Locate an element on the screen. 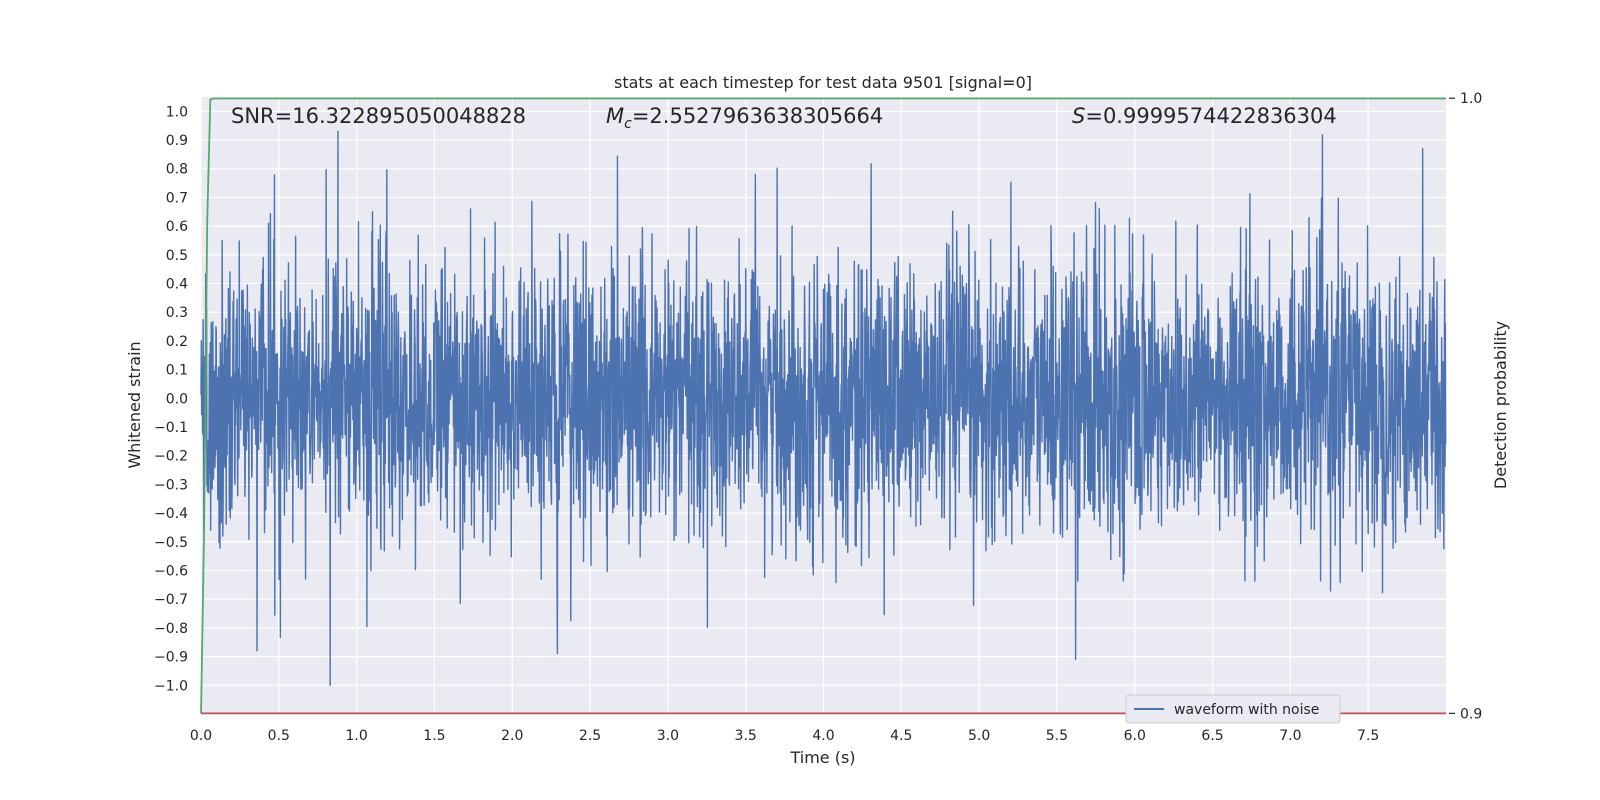 Image resolution: width=1600 pixels, height=800 pixels. score-value: =0.9999574422836304 is located at coordinates (1210, 116).